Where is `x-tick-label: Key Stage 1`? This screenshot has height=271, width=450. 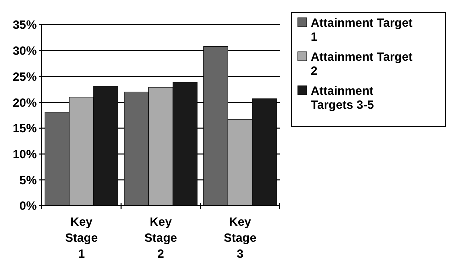
x-tick-label: Key Stage 1 is located at coordinates (81, 238).